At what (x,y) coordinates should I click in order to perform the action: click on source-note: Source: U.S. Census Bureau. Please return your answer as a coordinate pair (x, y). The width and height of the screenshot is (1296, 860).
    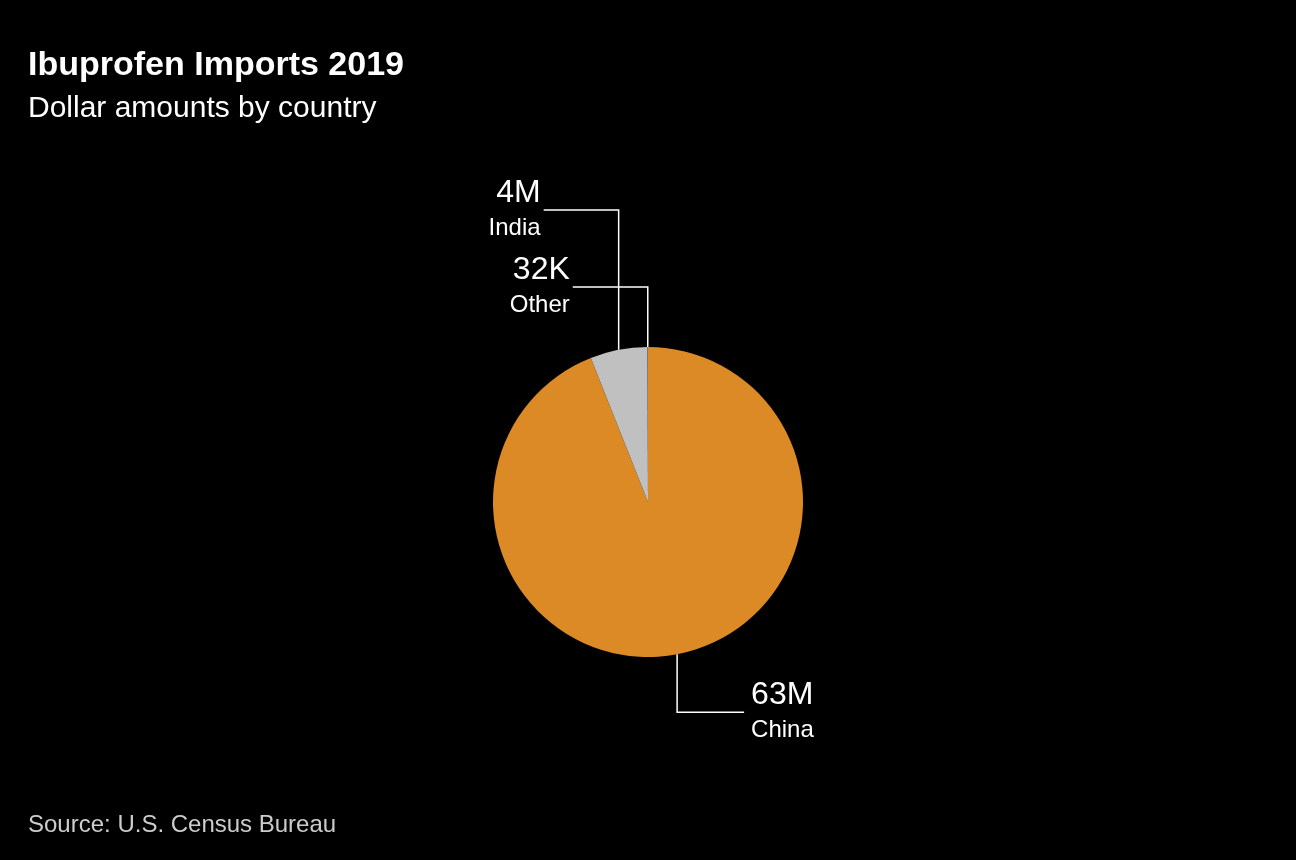
    Looking at the image, I should click on (182, 823).